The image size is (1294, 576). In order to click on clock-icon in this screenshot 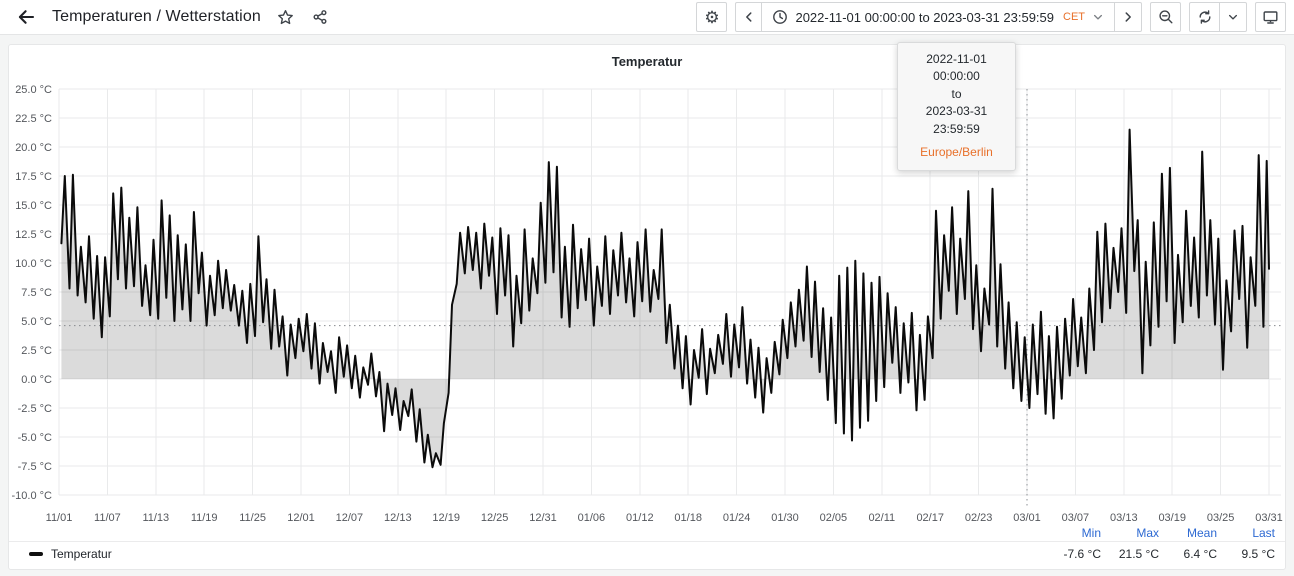, I will do `click(780, 17)`.